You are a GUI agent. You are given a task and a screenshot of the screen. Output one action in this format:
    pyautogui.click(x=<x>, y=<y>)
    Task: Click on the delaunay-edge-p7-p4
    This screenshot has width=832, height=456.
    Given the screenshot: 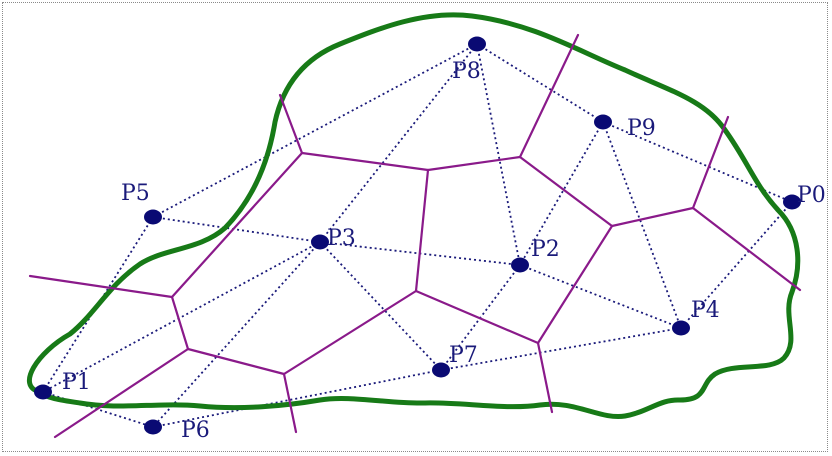 What is the action you would take?
    pyautogui.click(x=561, y=349)
    